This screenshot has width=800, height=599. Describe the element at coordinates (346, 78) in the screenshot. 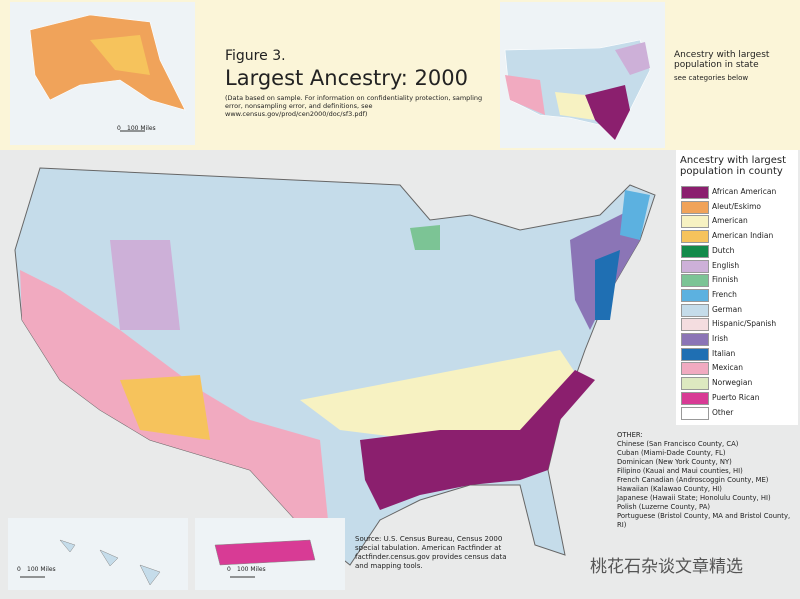

I see `title: Largest Ancestry: 2000` at that location.